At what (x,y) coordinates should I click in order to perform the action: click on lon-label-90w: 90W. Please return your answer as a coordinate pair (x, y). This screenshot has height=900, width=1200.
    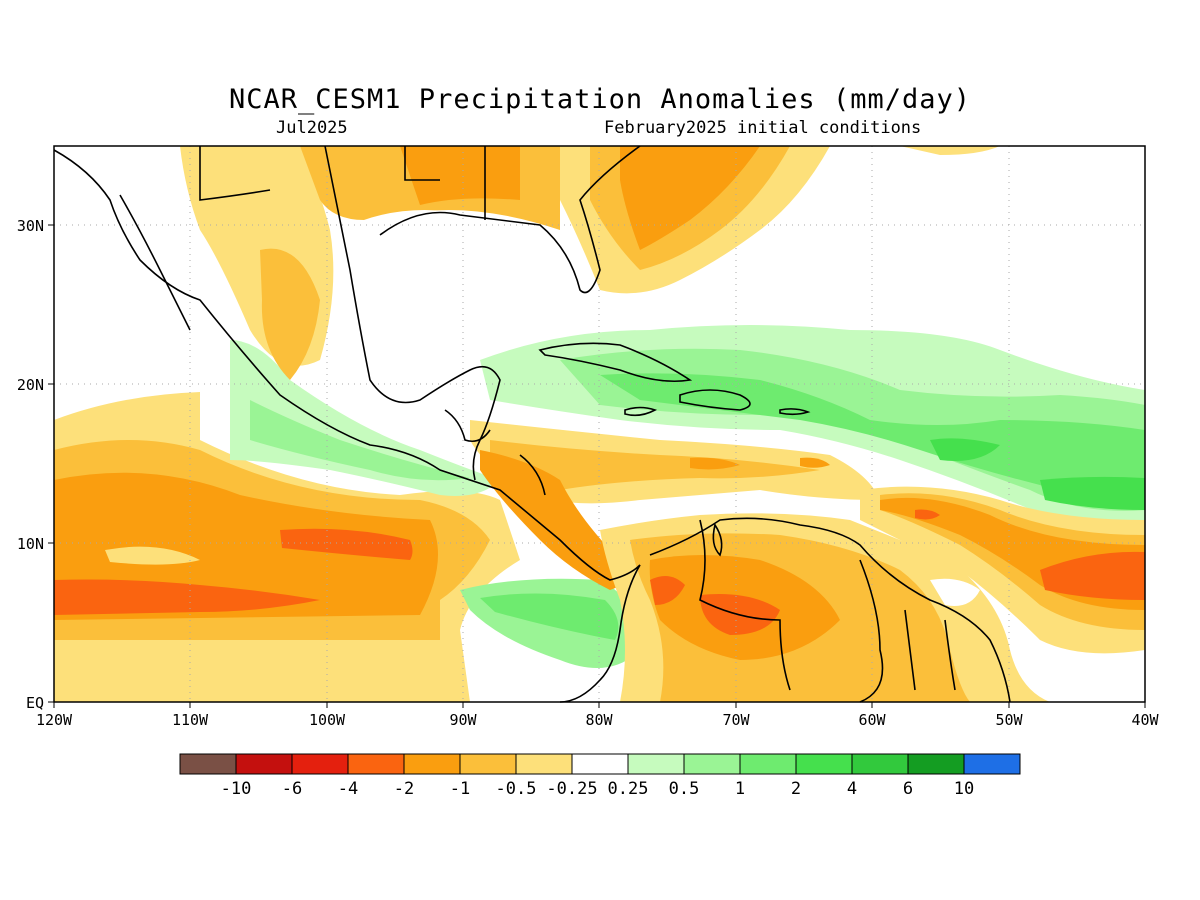
    Looking at the image, I should click on (463, 720).